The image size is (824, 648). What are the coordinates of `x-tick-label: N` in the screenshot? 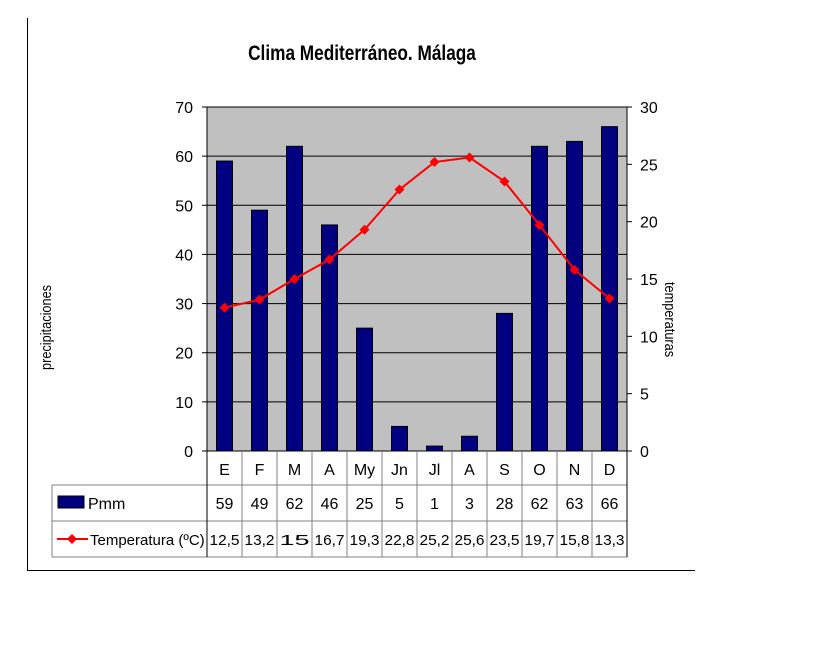 It's located at (575, 470).